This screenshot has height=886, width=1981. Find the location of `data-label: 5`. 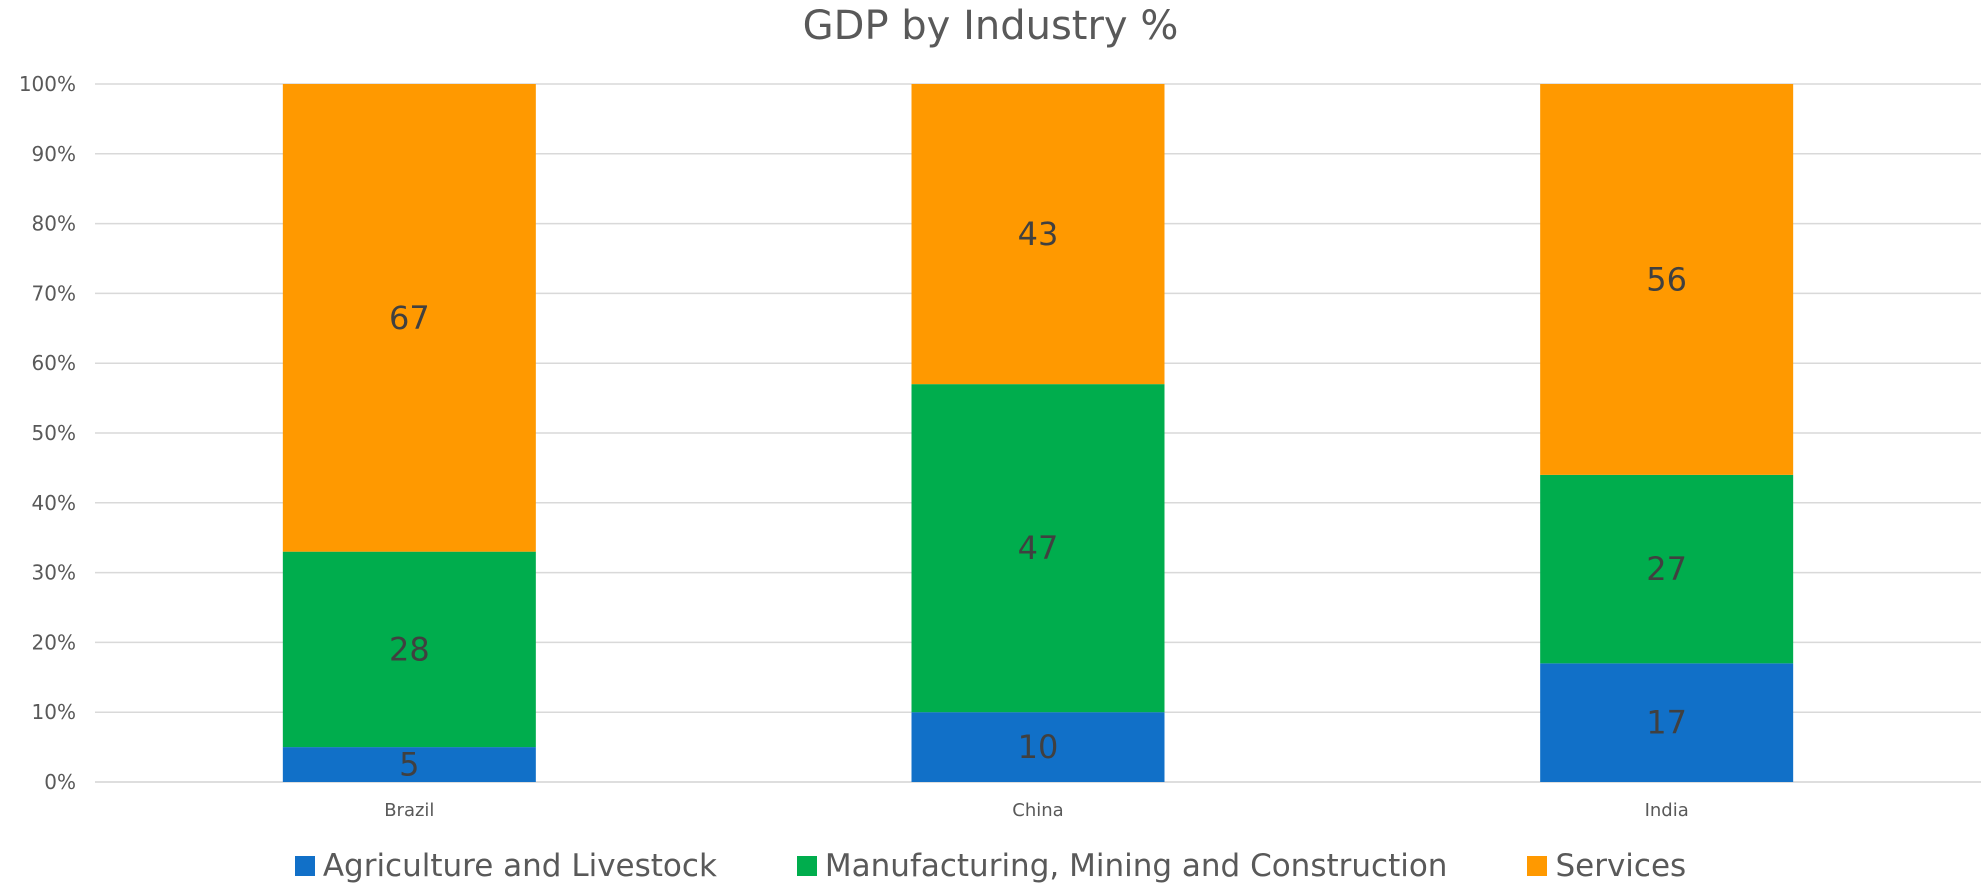

data-label: 5 is located at coordinates (409, 765).